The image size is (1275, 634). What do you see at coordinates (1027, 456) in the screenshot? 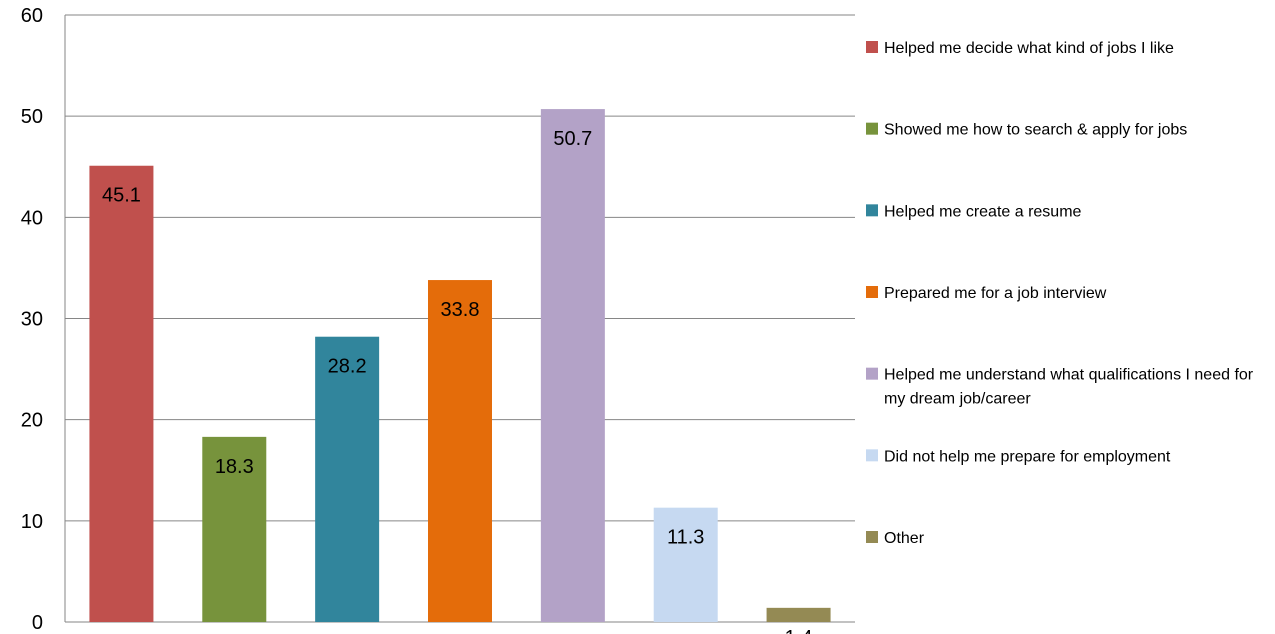
I see `legend-entry: Did not help me prepare for employment` at bounding box center [1027, 456].